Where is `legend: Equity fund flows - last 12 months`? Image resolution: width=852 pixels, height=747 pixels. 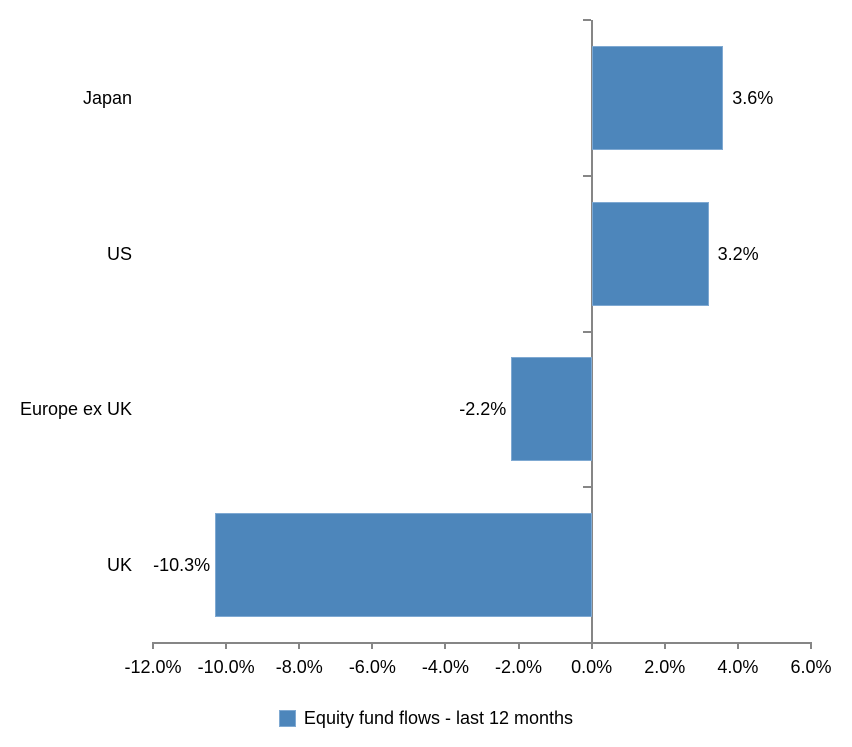 legend: Equity fund flows - last 12 months is located at coordinates (426, 718).